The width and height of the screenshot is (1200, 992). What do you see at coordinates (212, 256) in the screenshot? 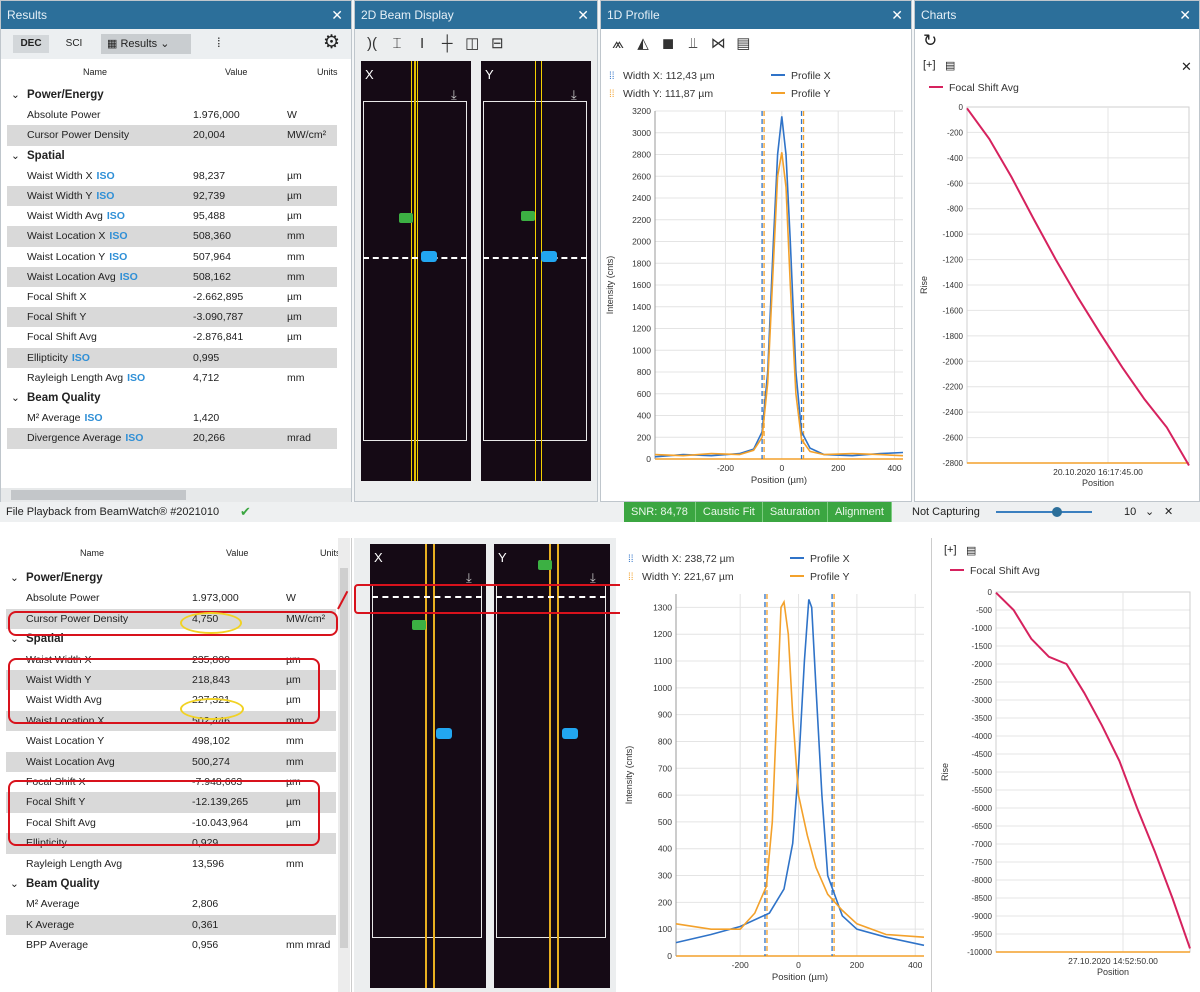
I see `row-value: 507,964` at bounding box center [212, 256].